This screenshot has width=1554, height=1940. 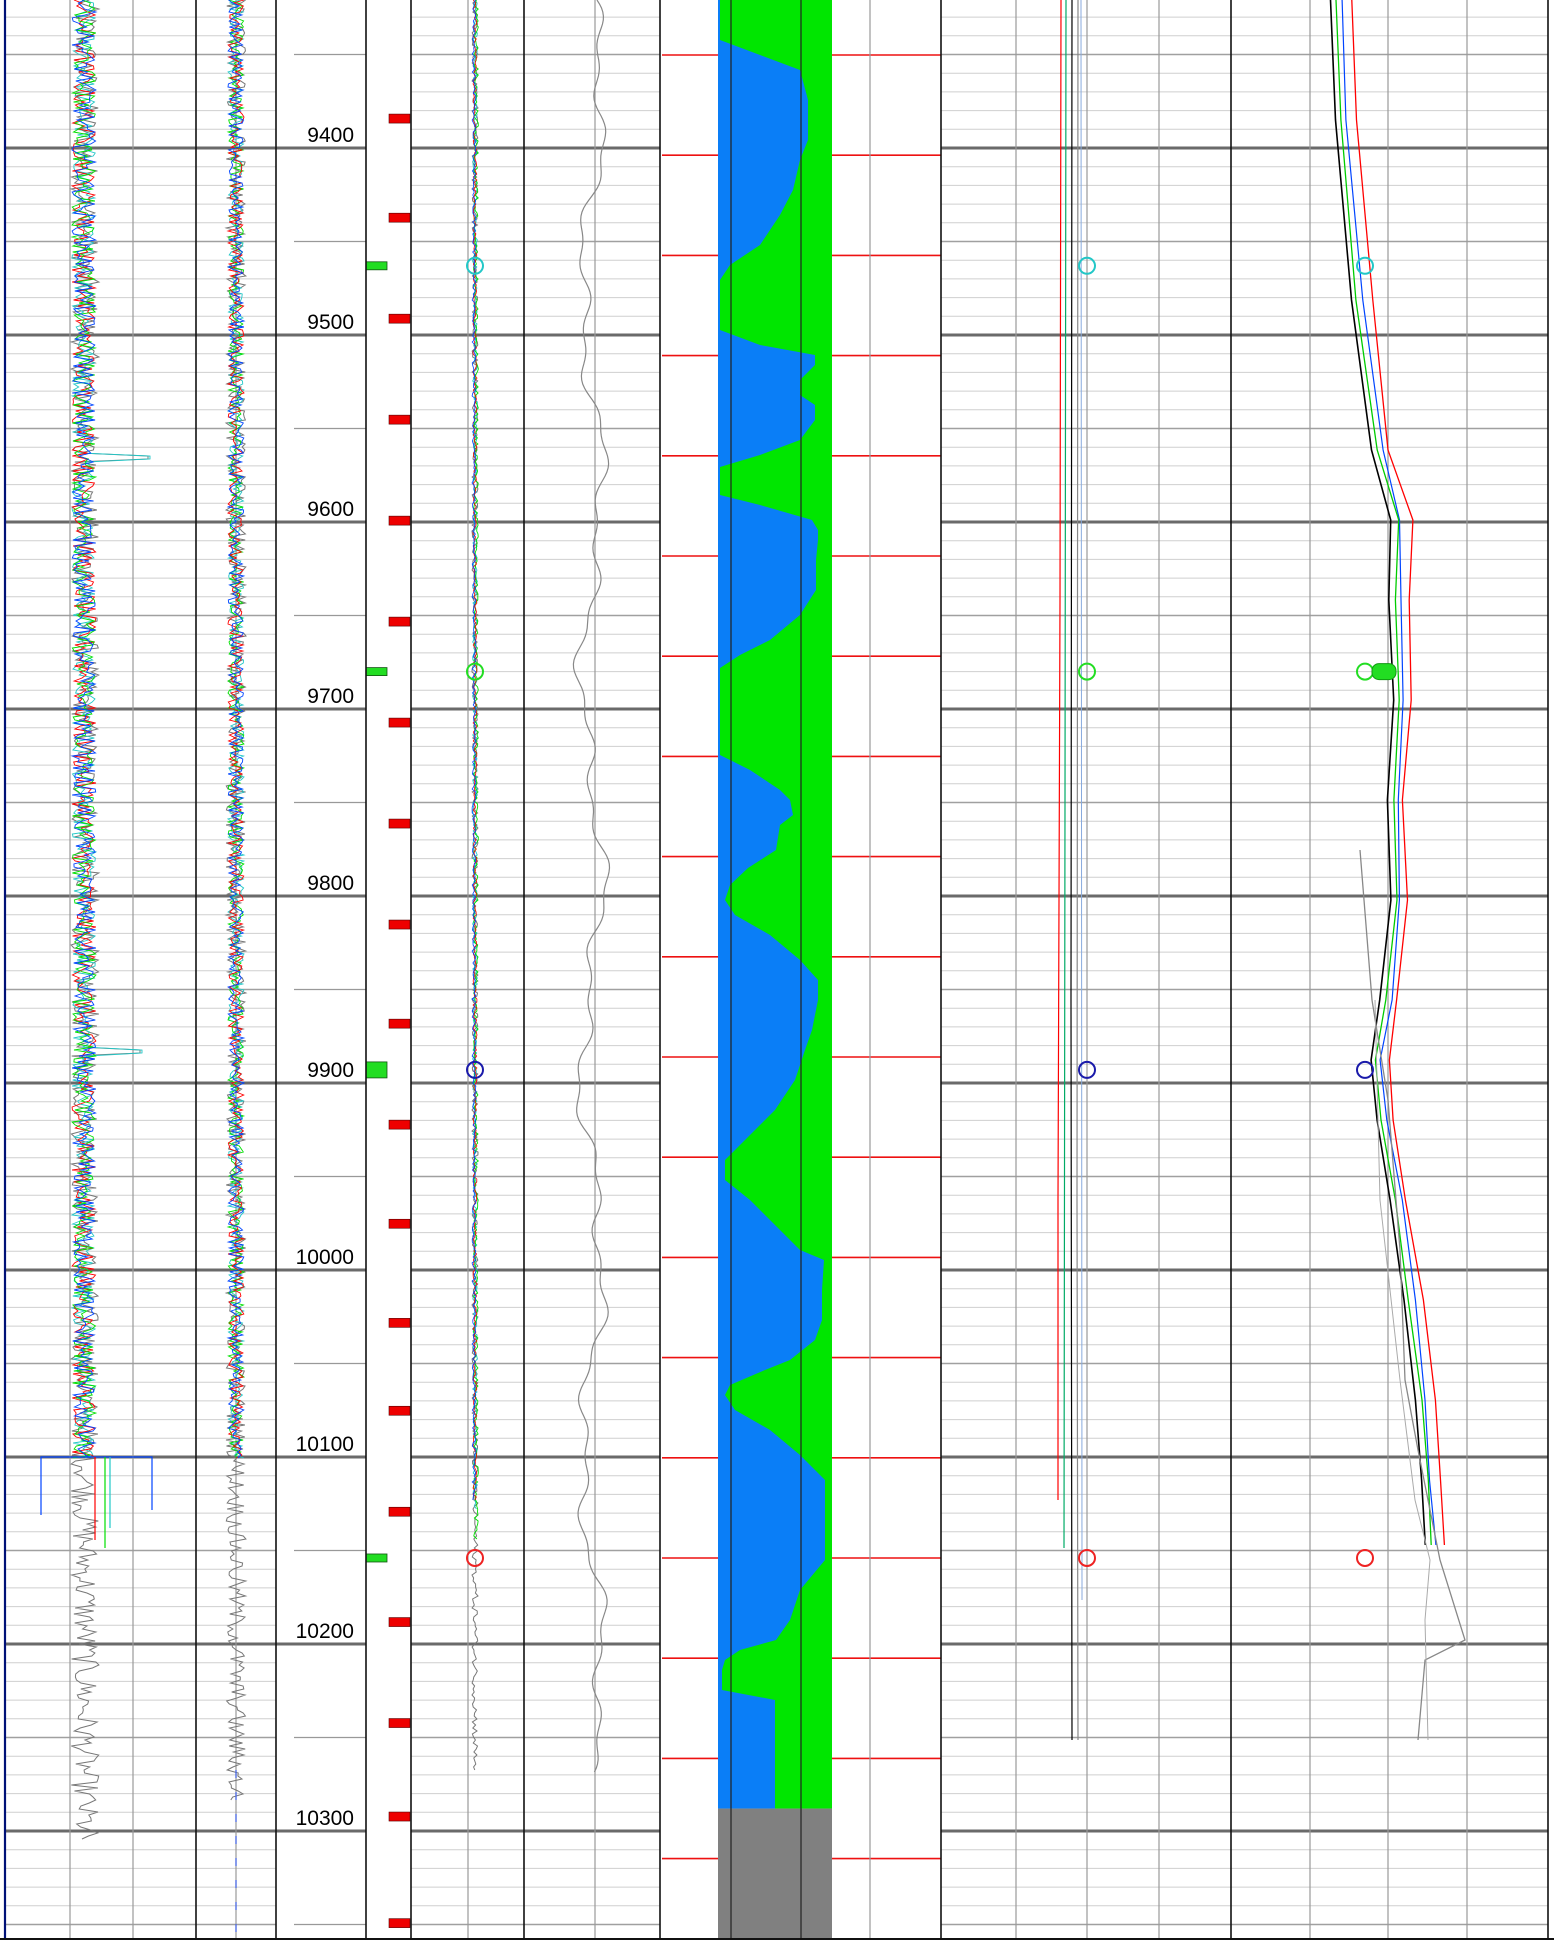 I want to click on depth-label: 9400, so click(x=330, y=135).